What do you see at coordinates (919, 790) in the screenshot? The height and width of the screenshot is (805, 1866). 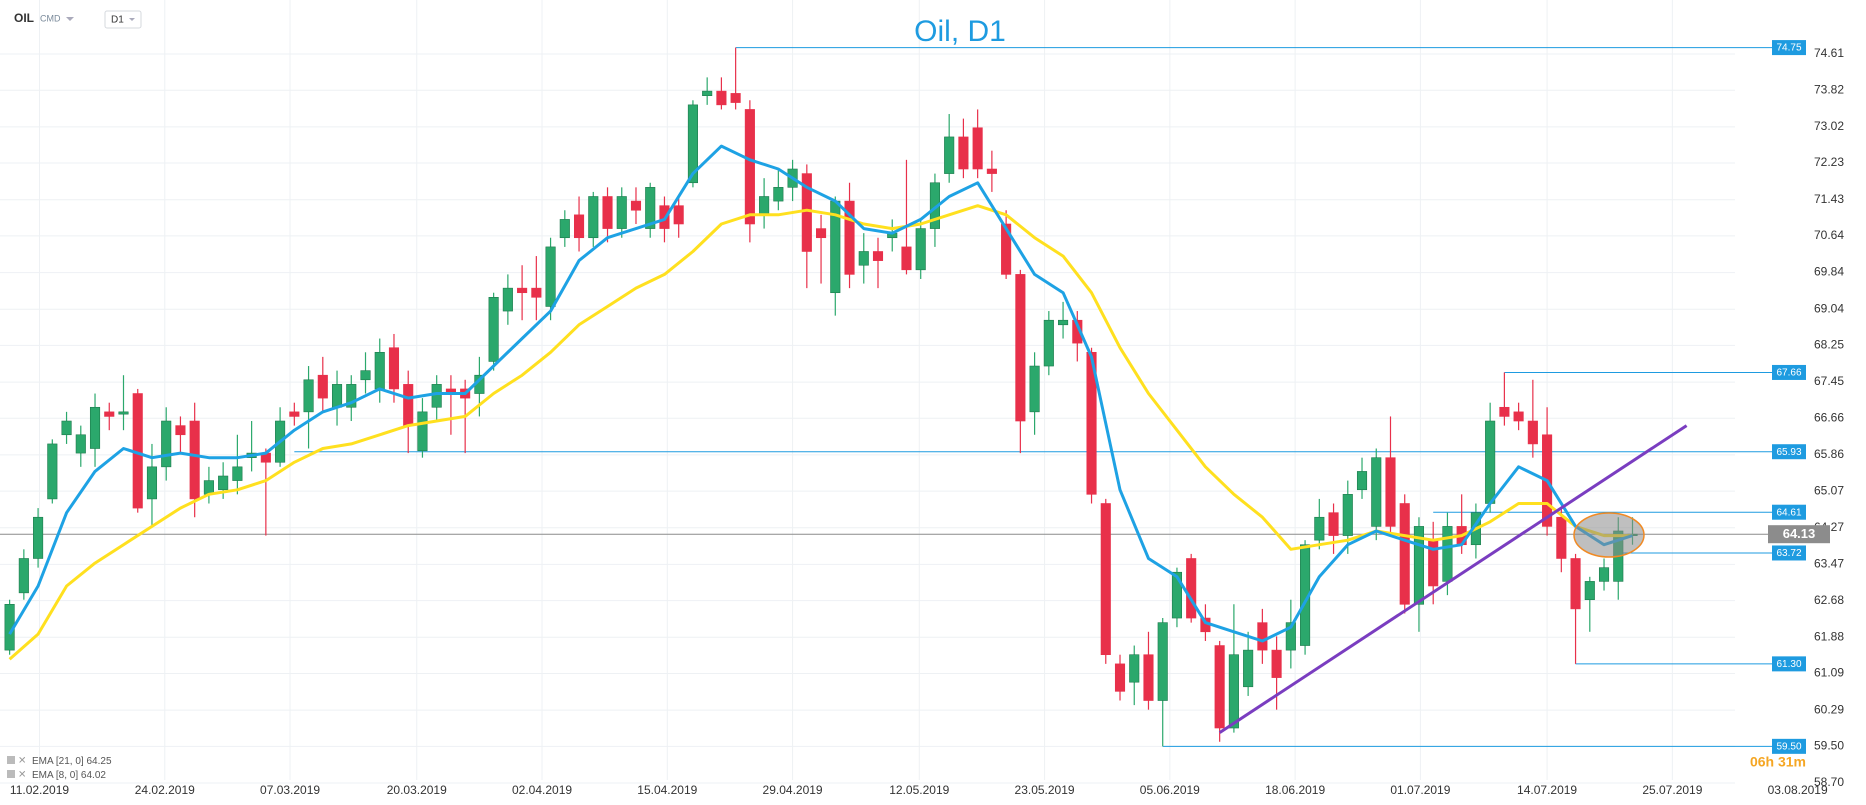 I see `x-tick-label: 12.05.2019` at bounding box center [919, 790].